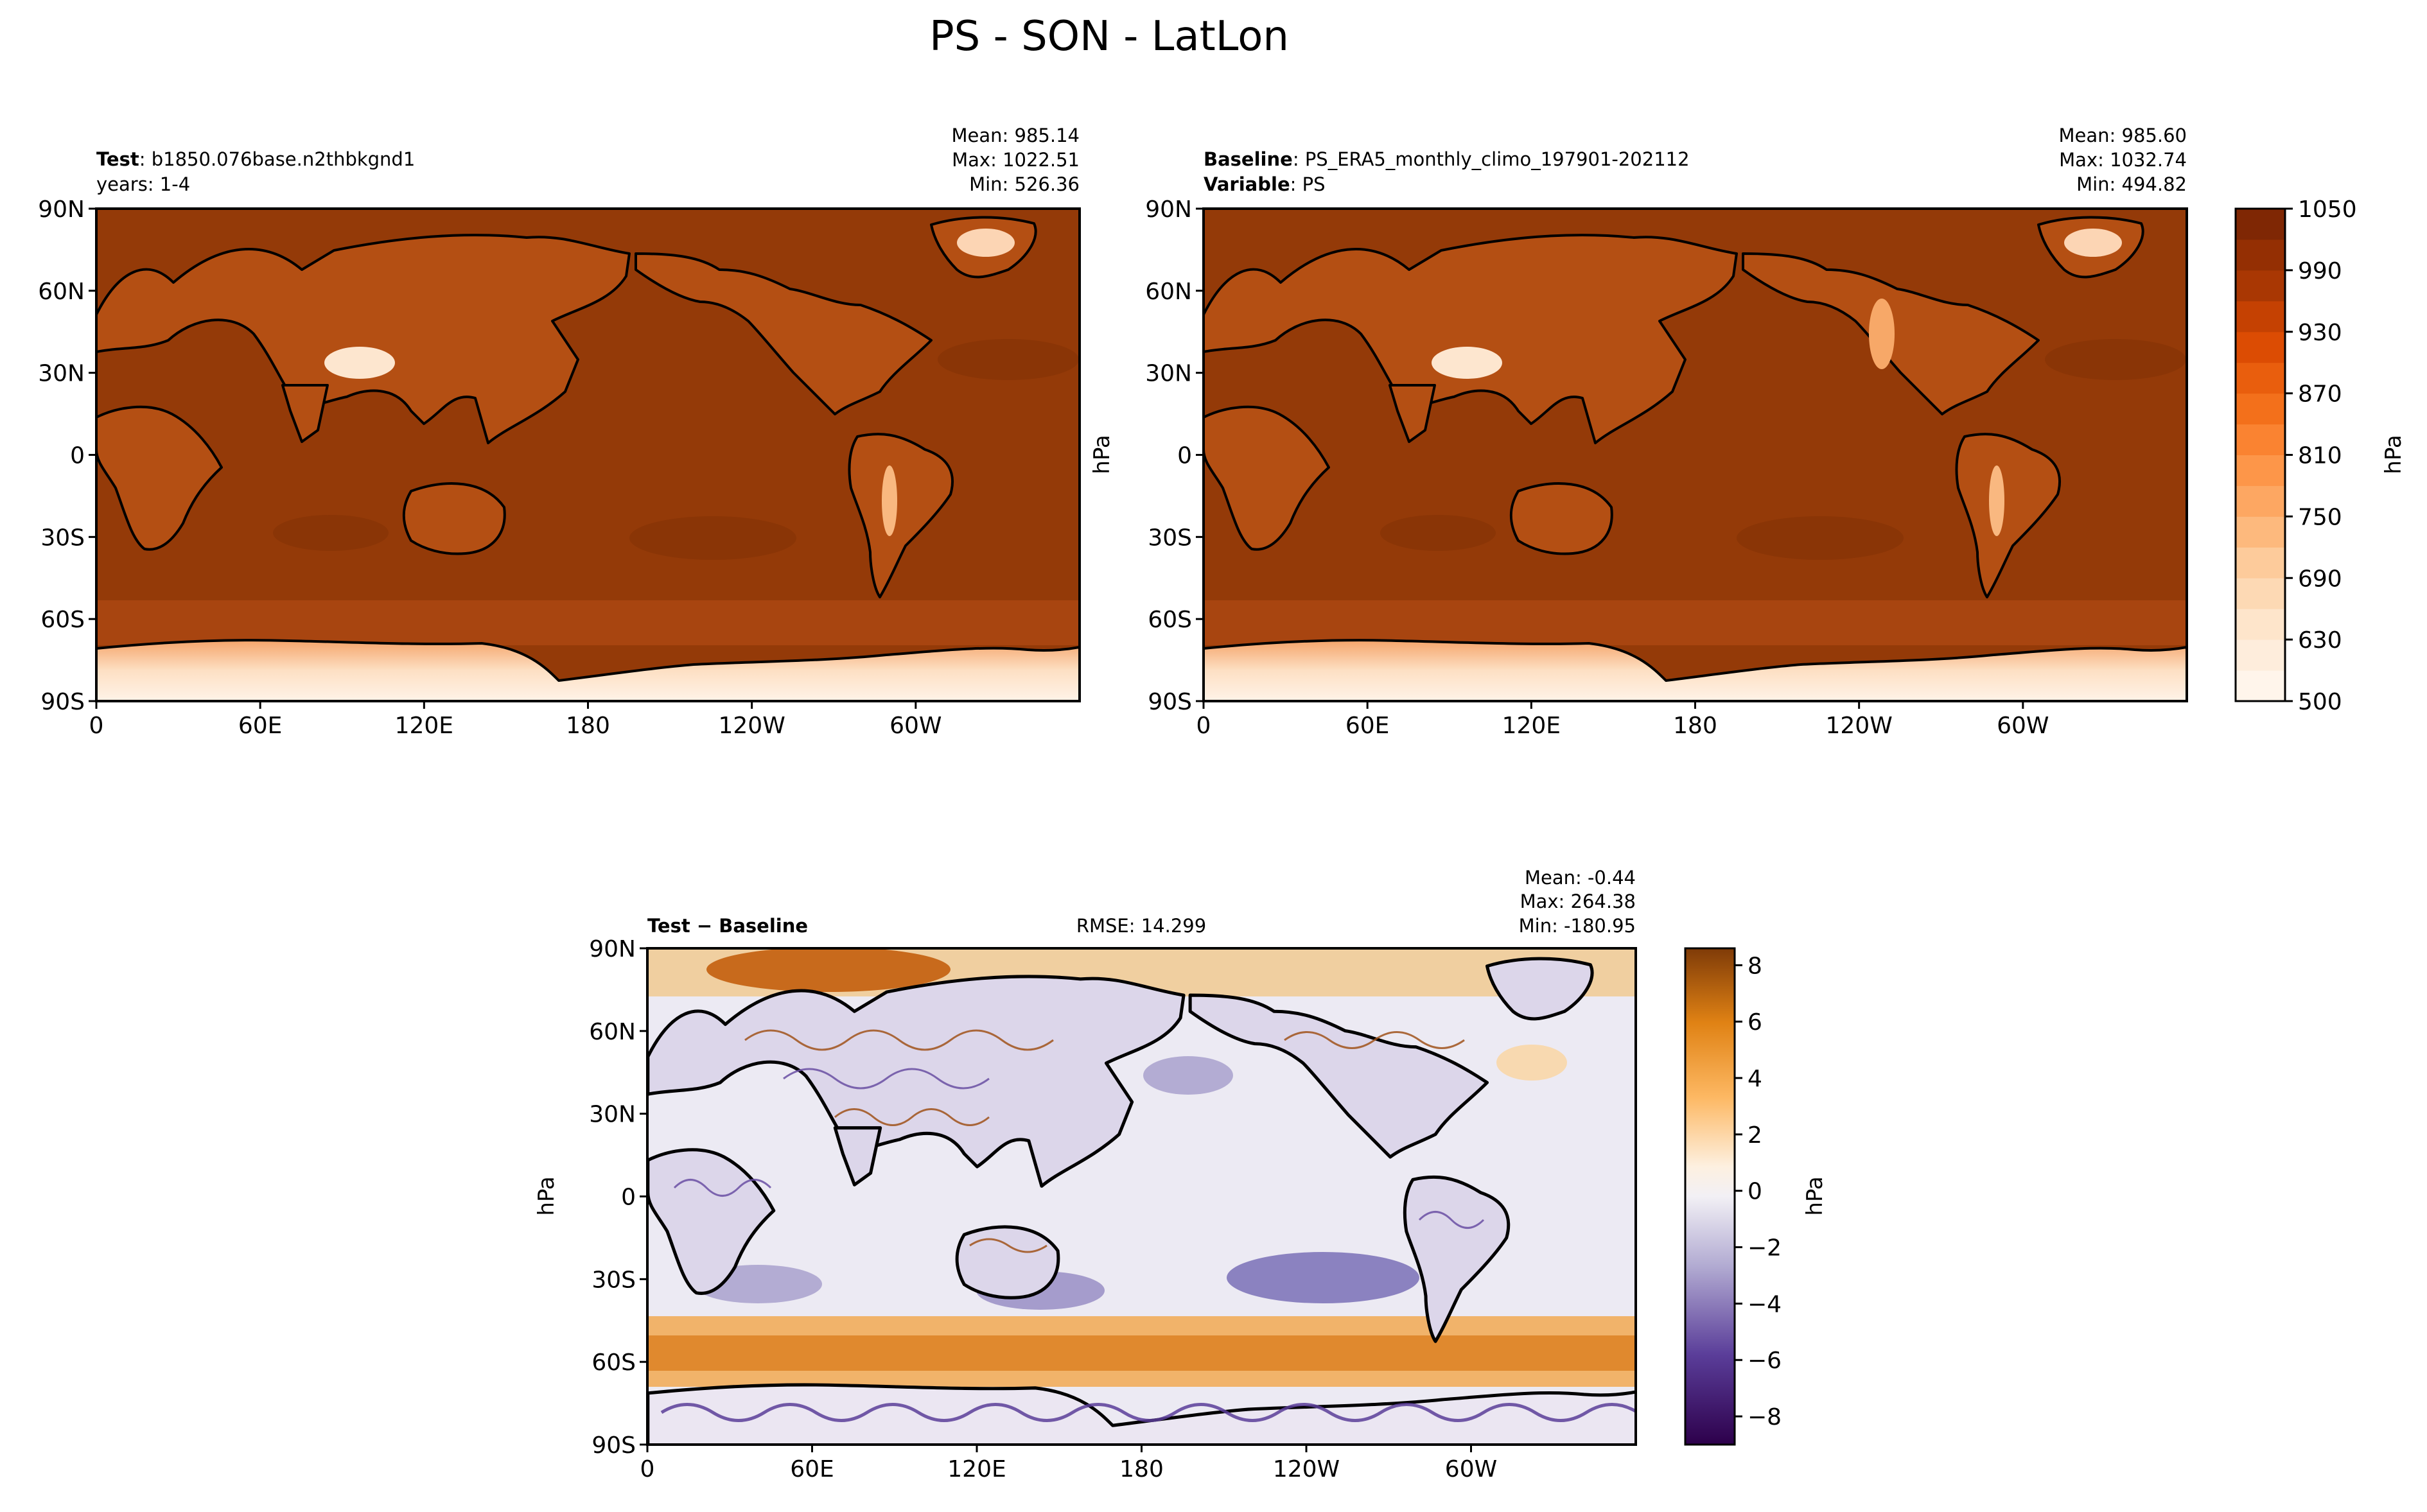 The height and width of the screenshot is (1512, 2427). What do you see at coordinates (613, 1445) in the screenshot?
I see `diff-ytick-label: 90S` at bounding box center [613, 1445].